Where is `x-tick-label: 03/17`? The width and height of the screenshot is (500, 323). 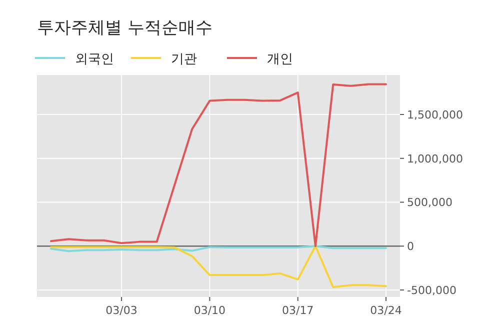 x-tick-label: 03/17 is located at coordinates (298, 310).